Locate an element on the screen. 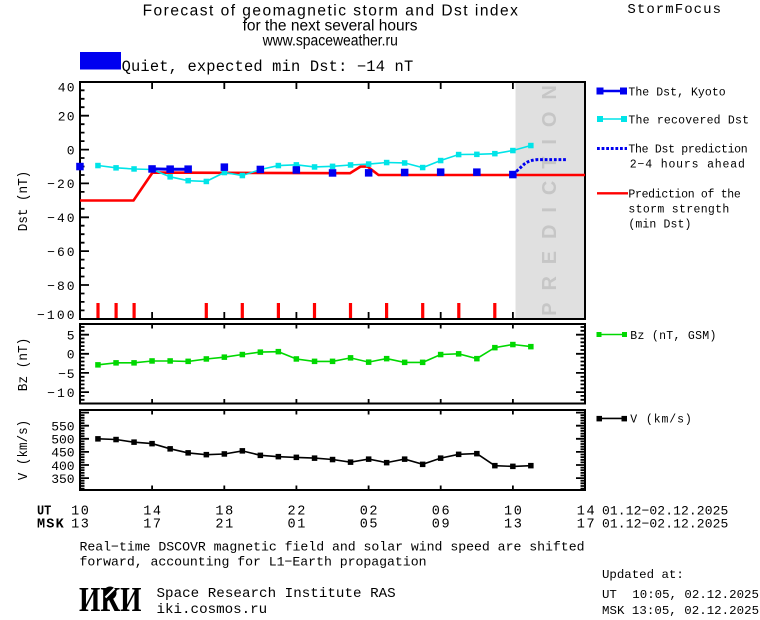 This screenshot has width=760, height=620. svg-text: StormFocus is located at coordinates (674, 10).